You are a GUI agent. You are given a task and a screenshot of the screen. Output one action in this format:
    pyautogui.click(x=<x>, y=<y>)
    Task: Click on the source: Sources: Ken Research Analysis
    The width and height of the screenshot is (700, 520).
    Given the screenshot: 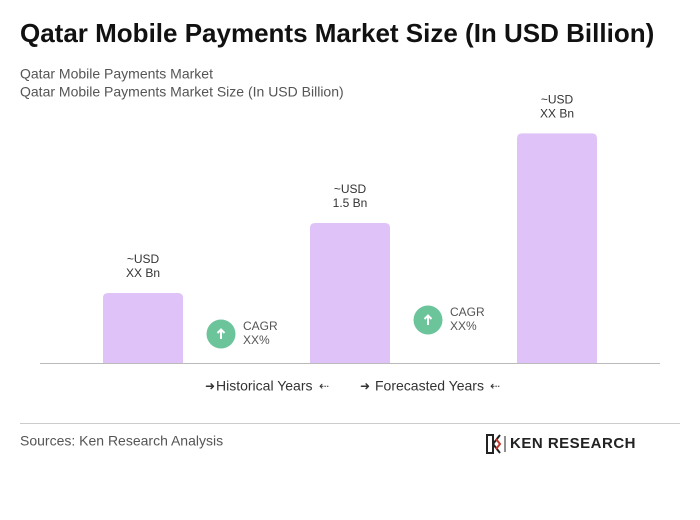 What is the action you would take?
    pyautogui.click(x=121, y=441)
    